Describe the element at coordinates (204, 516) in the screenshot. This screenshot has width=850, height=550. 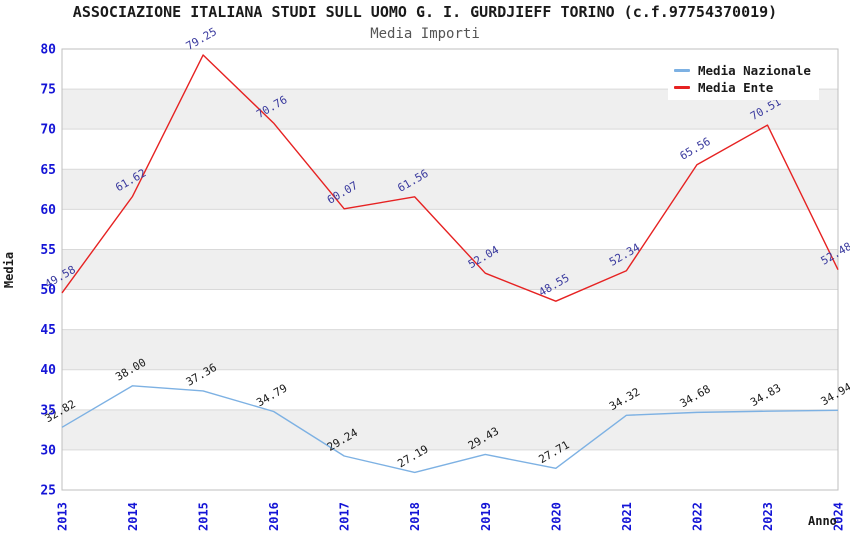
I see `x-tick-label: 2015` at that location.